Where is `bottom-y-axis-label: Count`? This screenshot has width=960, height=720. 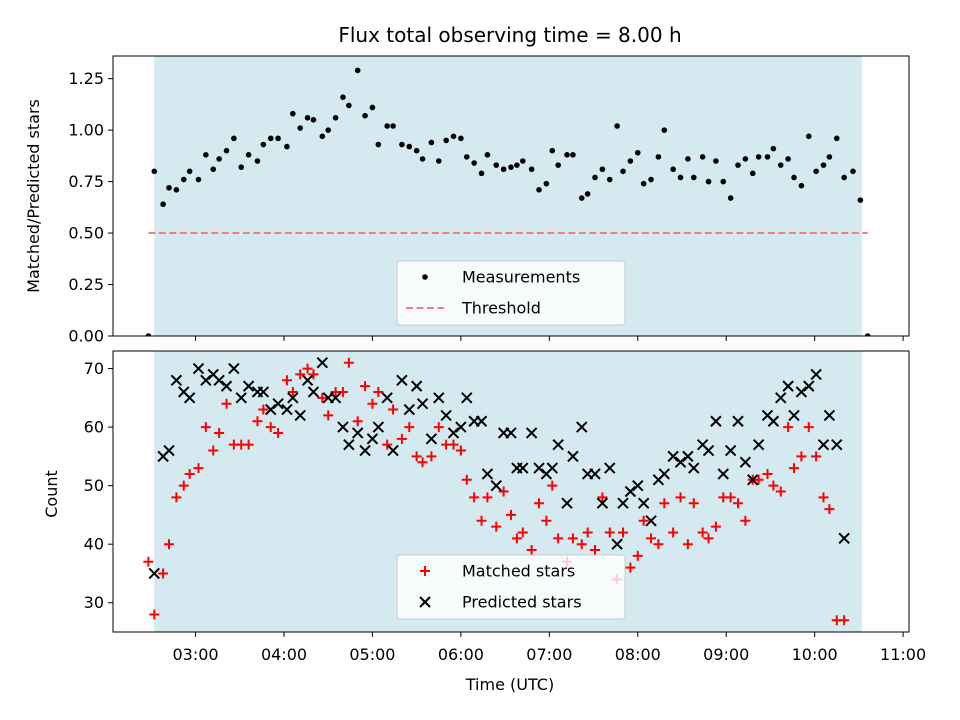 bottom-y-axis-label: Count is located at coordinates (51, 494).